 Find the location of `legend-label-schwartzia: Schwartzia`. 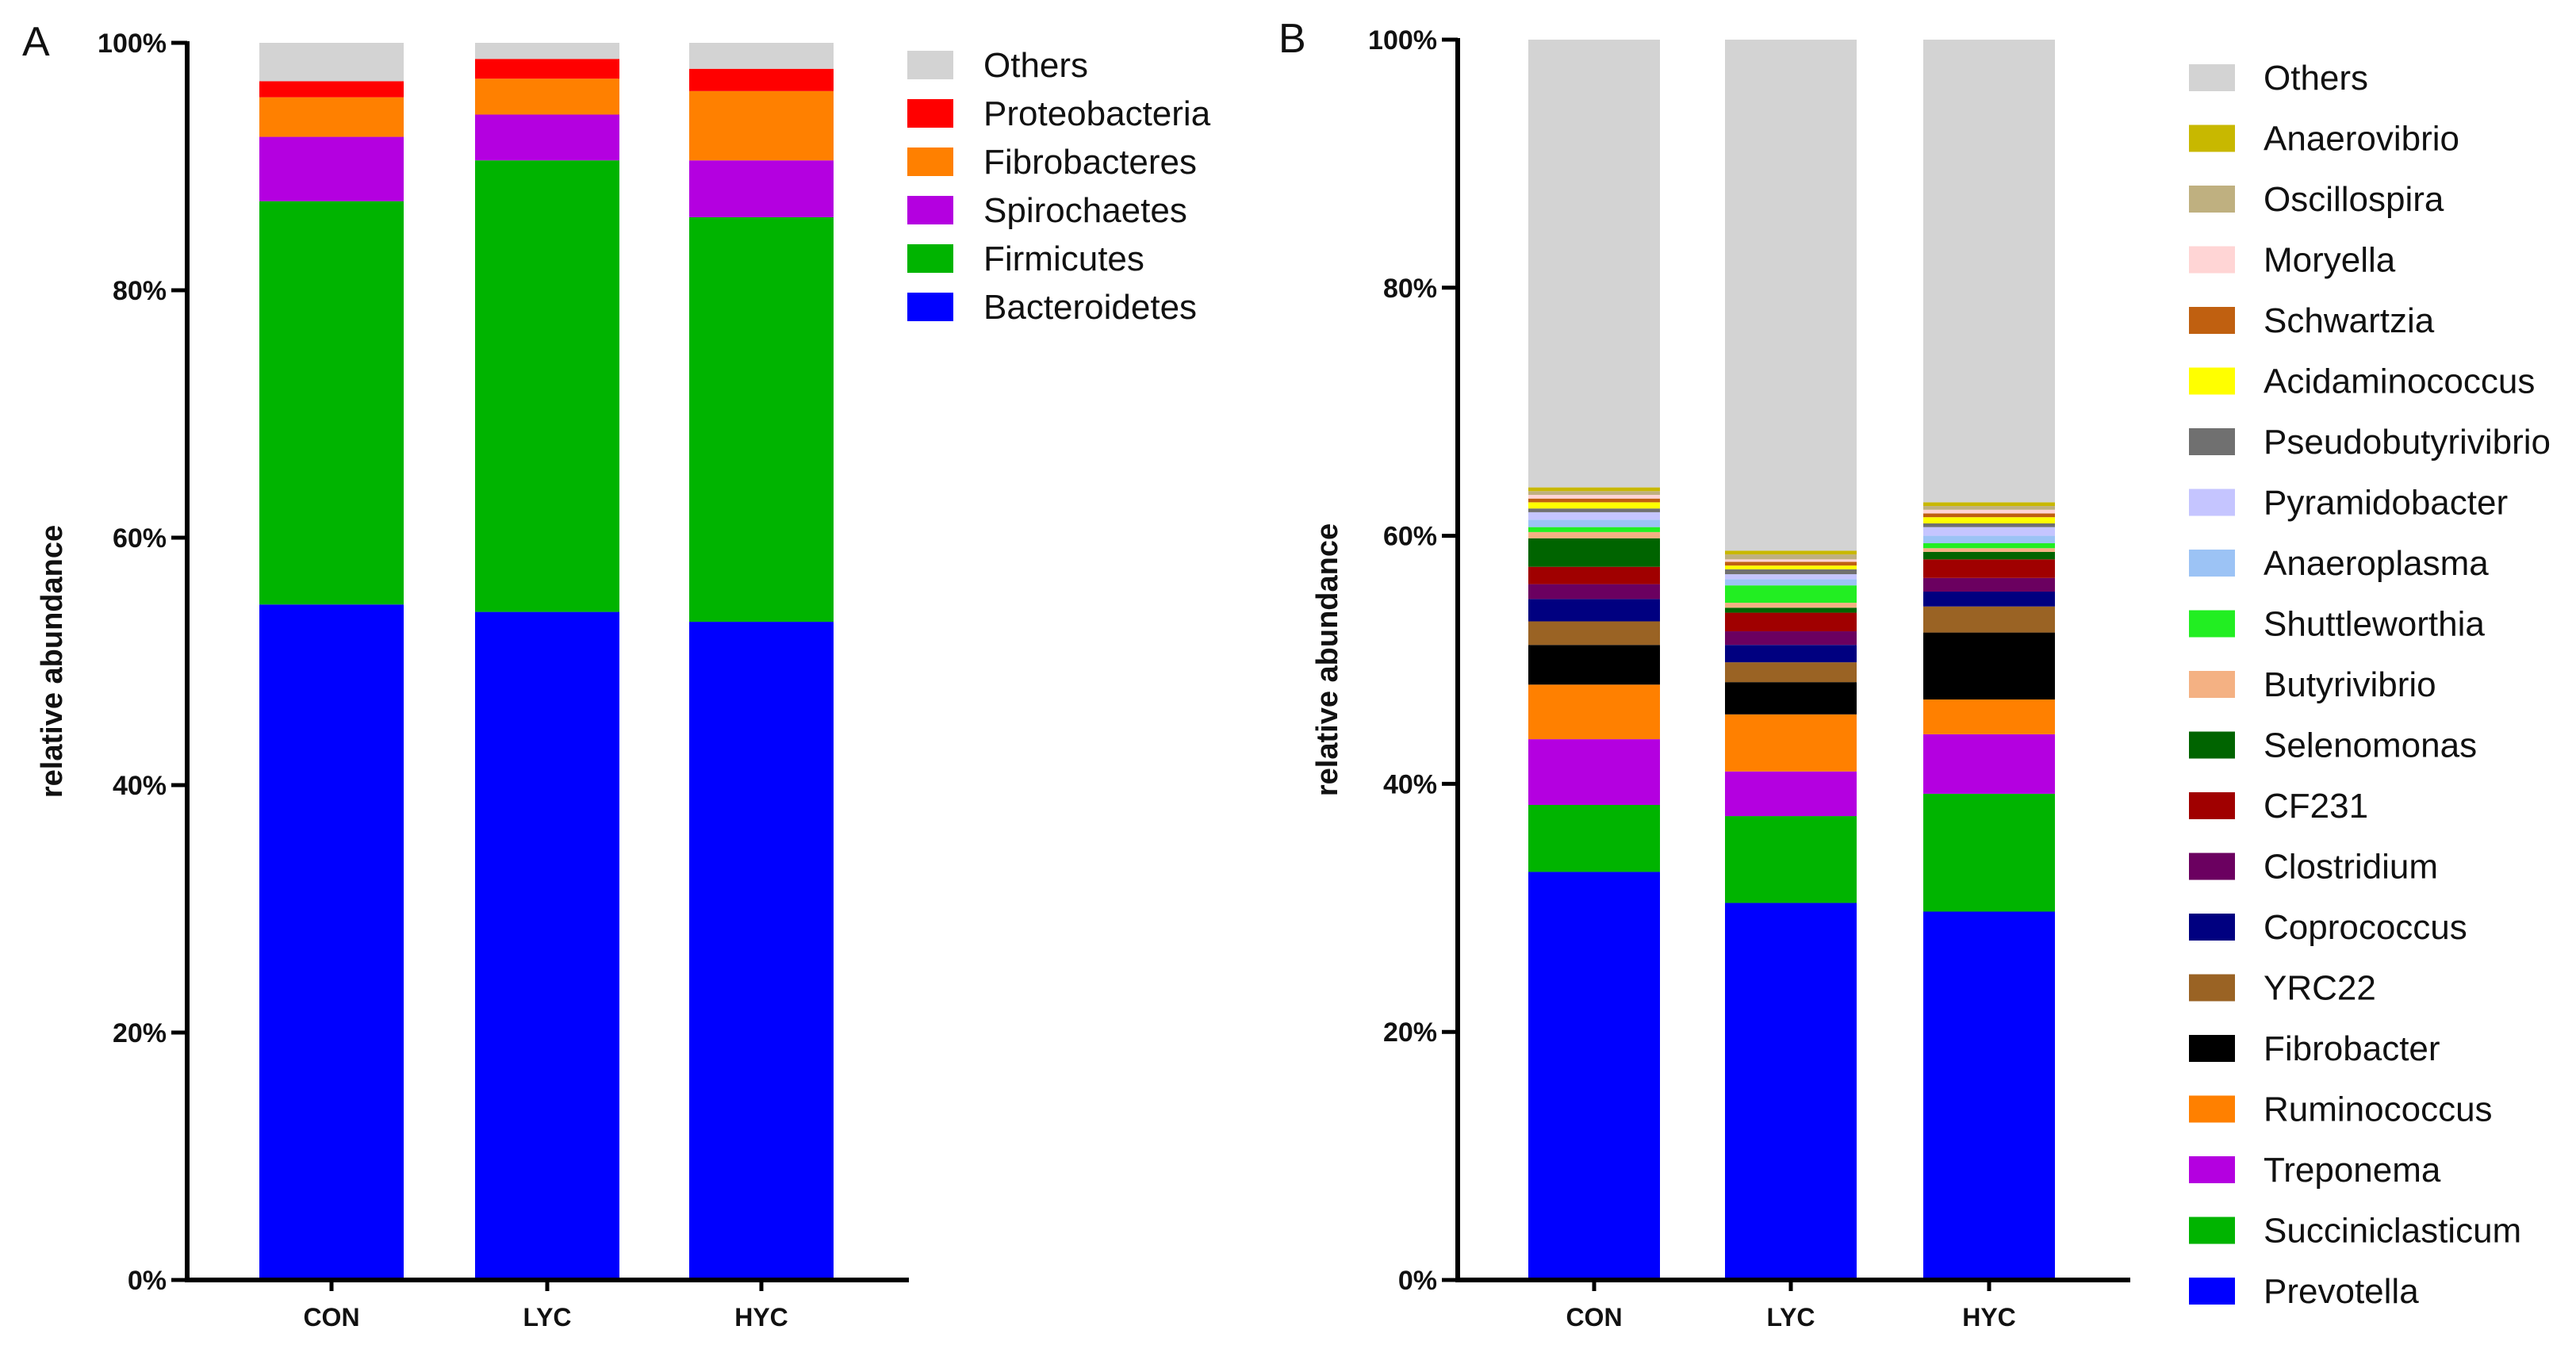

legend-label-schwartzia: Schwartzia is located at coordinates (2349, 320).